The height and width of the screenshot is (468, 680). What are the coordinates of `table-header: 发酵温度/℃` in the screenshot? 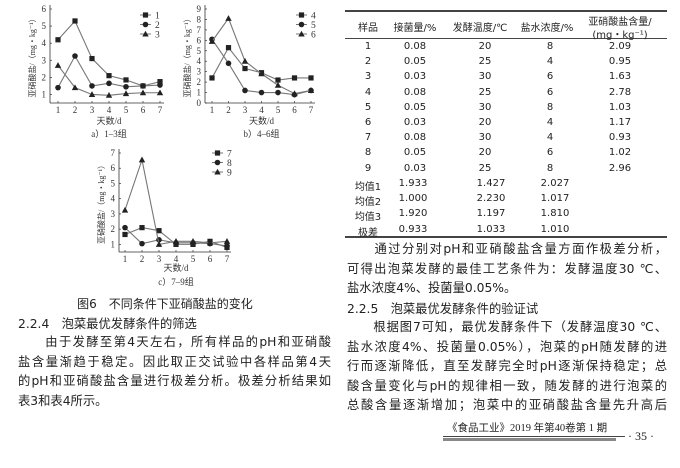 It's located at (480, 28).